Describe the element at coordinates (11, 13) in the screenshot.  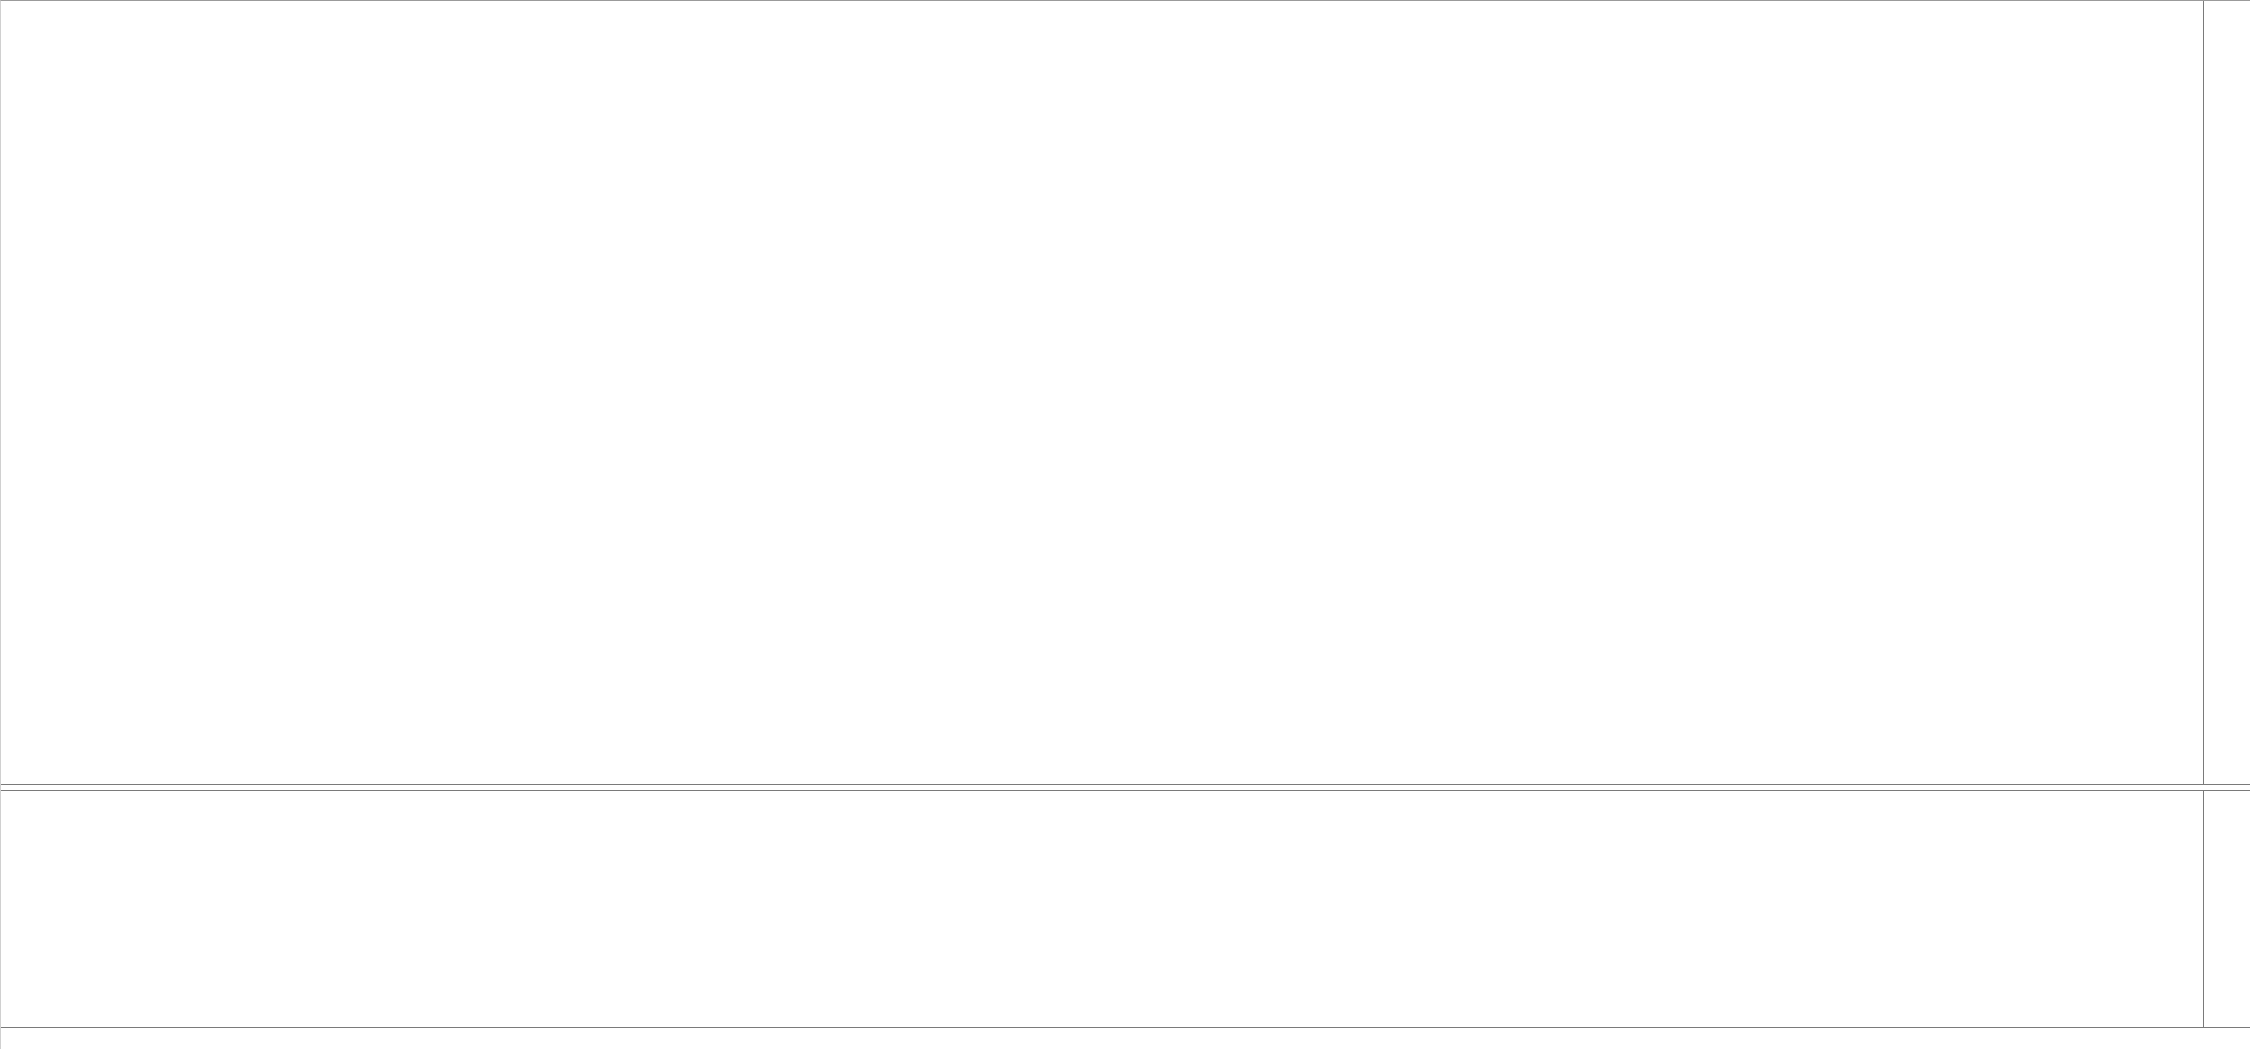
I see `symbol-ohlc-readout` at that location.